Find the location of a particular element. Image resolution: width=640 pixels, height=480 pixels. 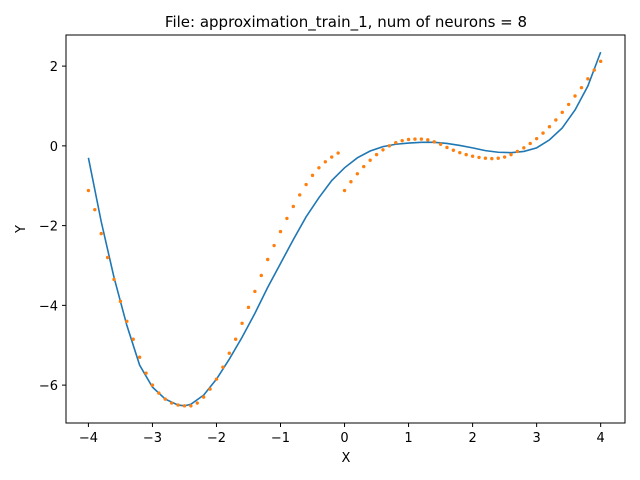

x-tick-label: −2 is located at coordinates (216, 438).